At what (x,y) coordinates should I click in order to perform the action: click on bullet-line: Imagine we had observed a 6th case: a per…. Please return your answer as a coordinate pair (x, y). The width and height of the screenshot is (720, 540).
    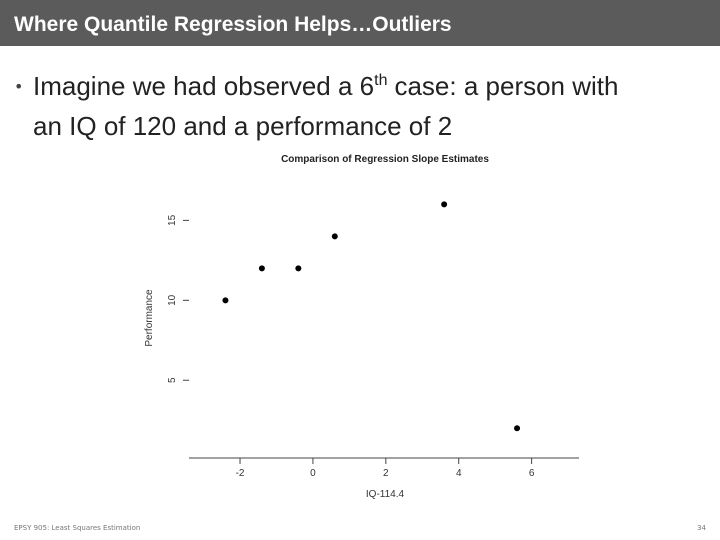
    Looking at the image, I should click on (325, 86).